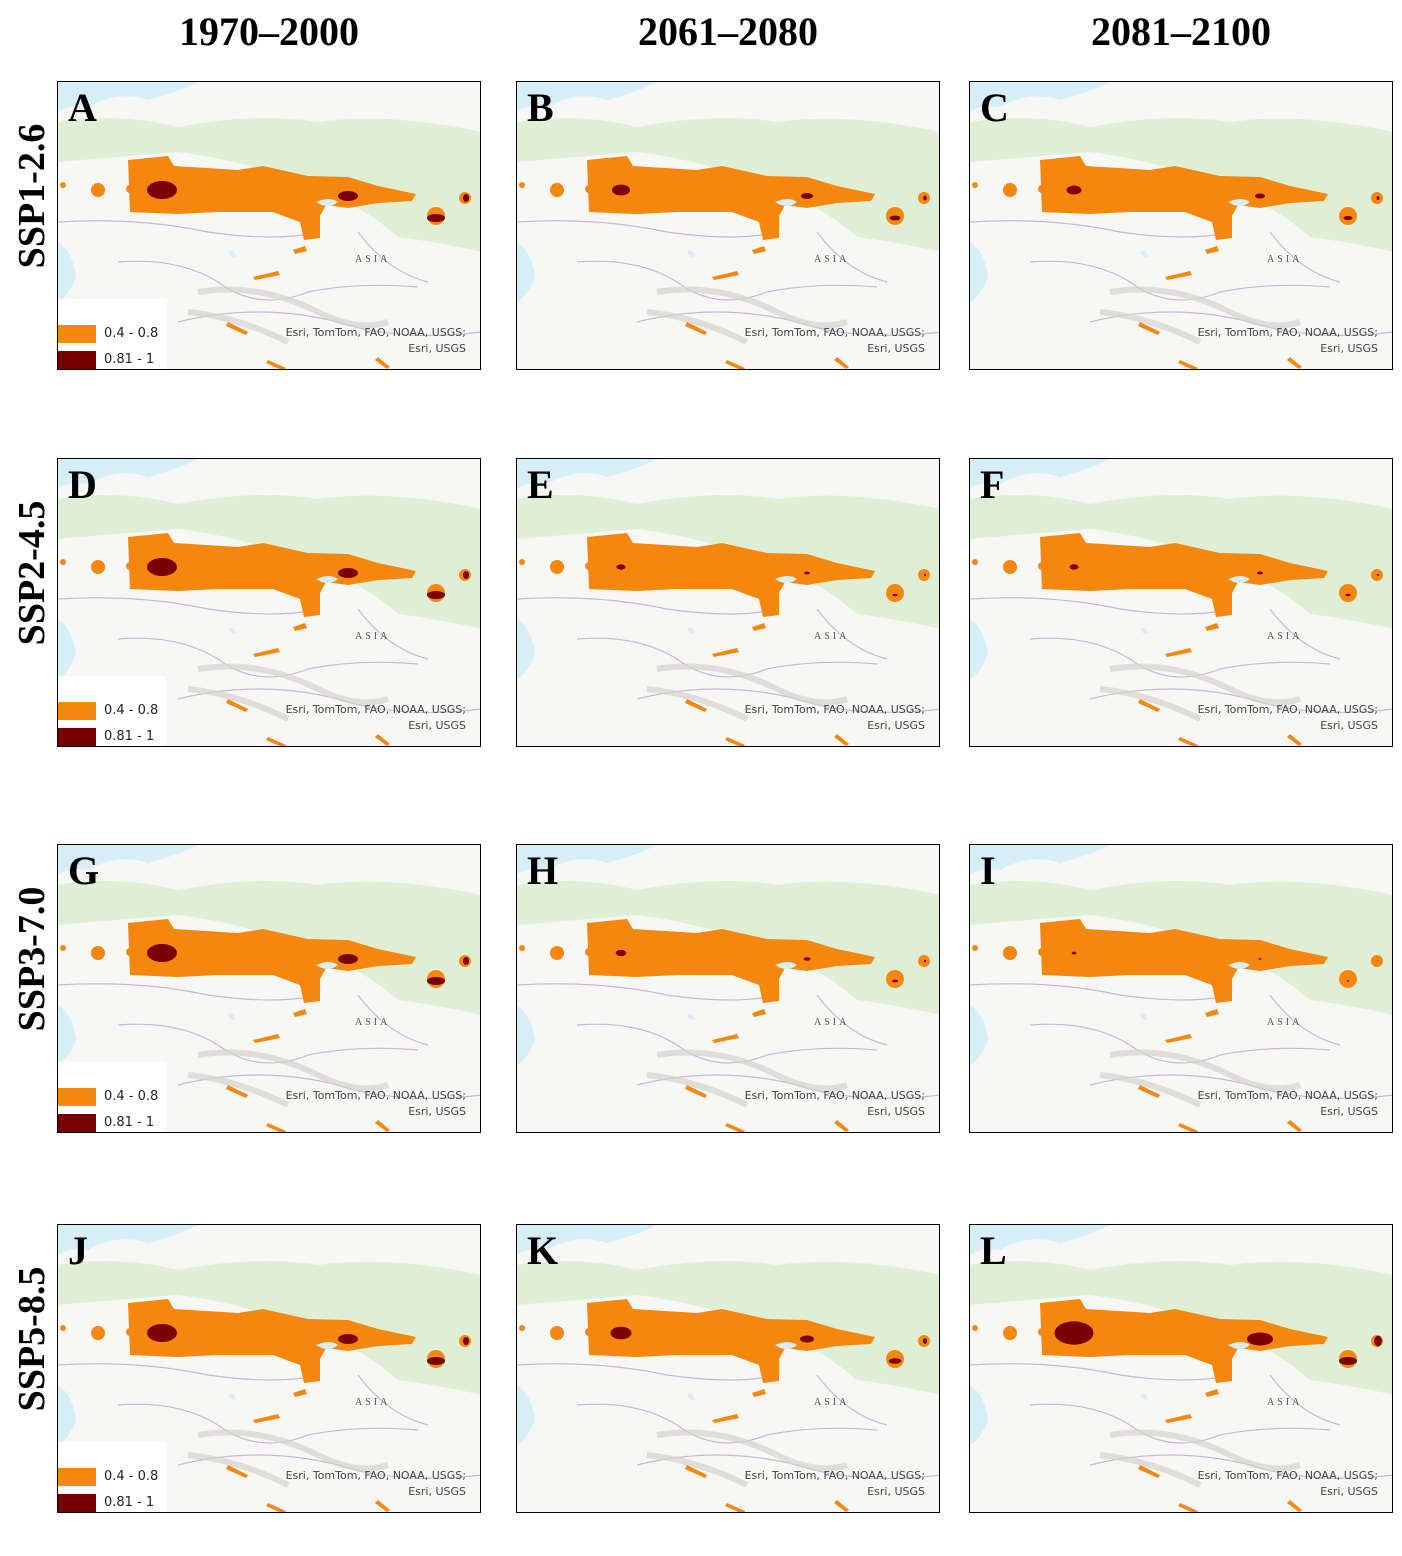 Image resolution: width=1402 pixels, height=1556 pixels. Describe the element at coordinates (32, 1339) in the screenshot. I see `row-label: SSP5-8.5` at that location.